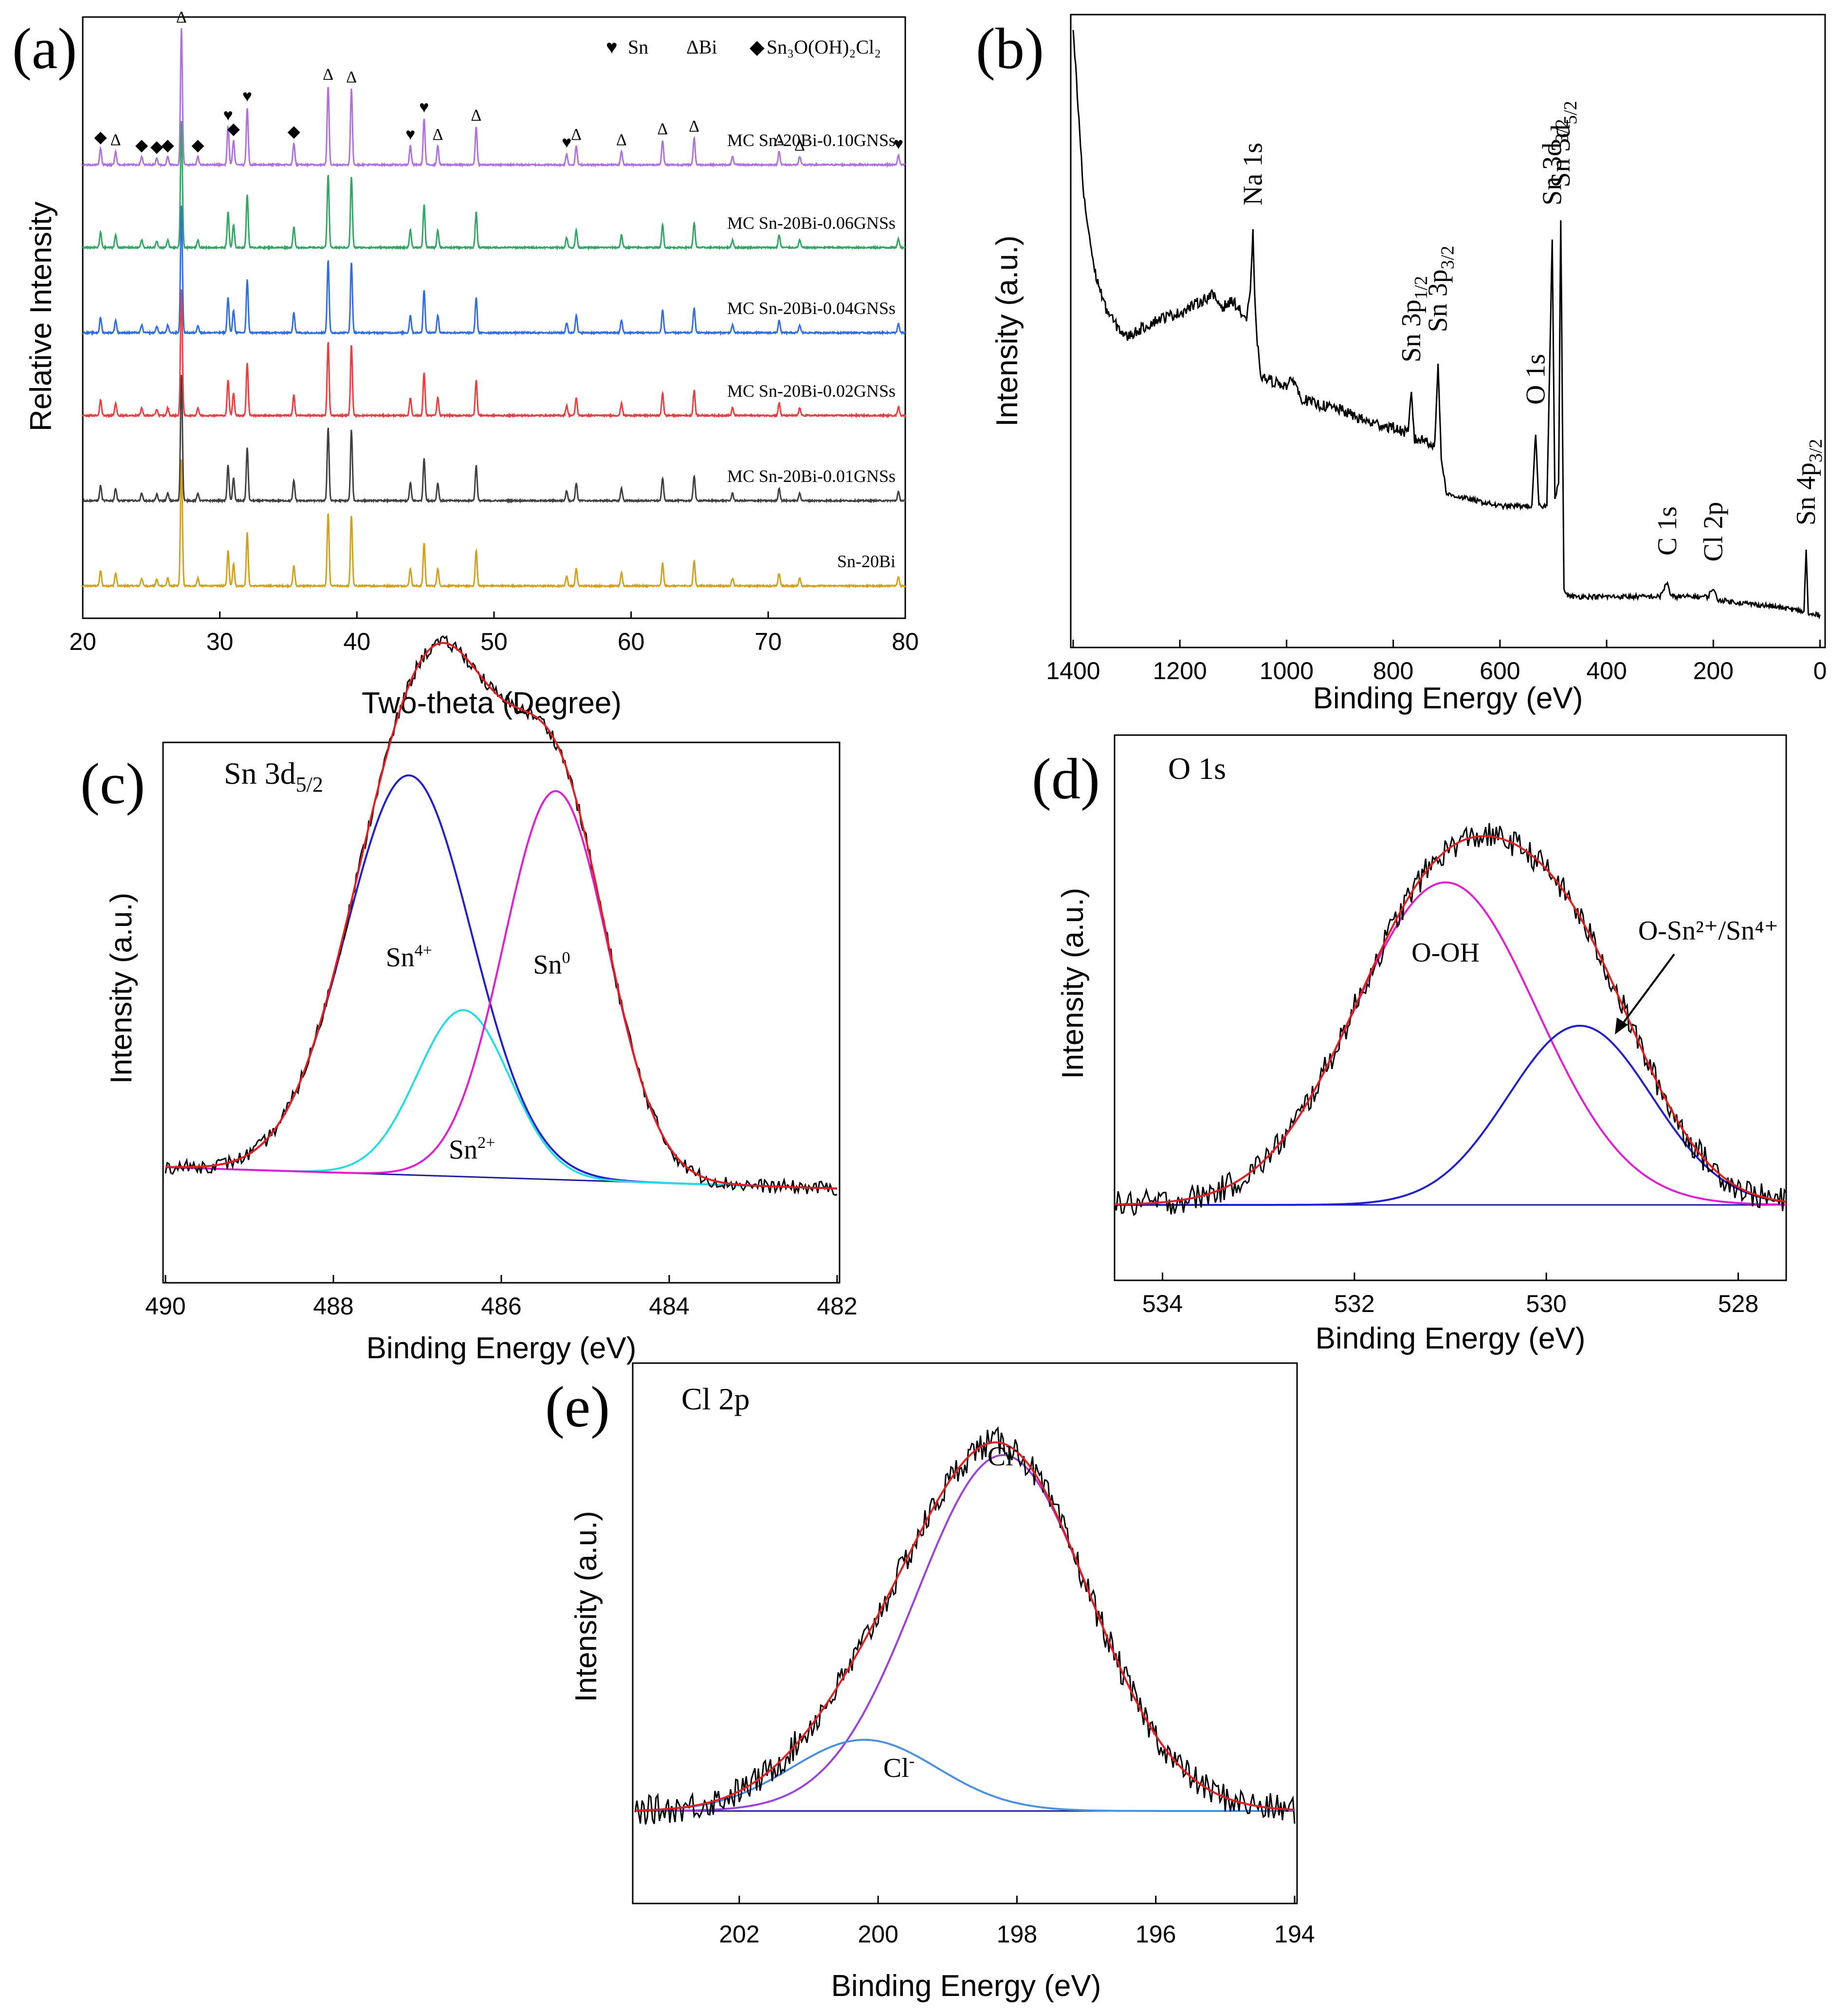 Image resolution: width=1848 pixels, height=2014 pixels. I want to click on panel-a-legend: ♥ Sn ΔBi ◆ Sn₃O(OH)₂Cl₂, so click(743, 47).